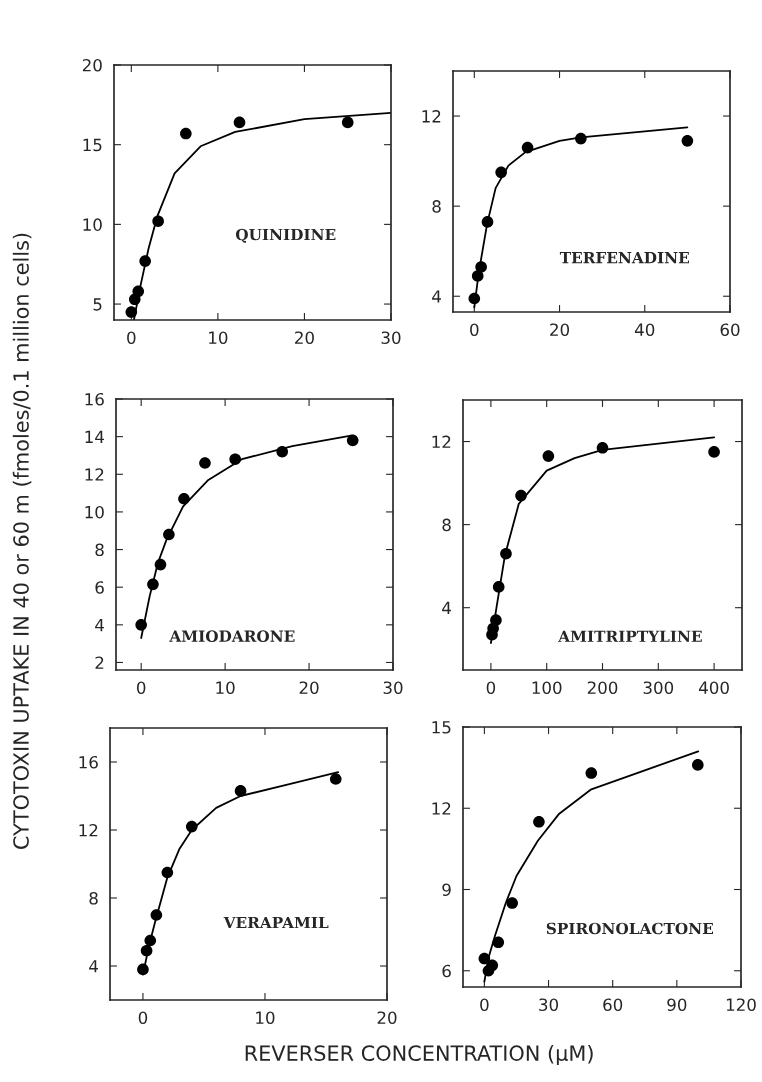 The width and height of the screenshot is (762, 1082). What do you see at coordinates (644, 330) in the screenshot?
I see `x-tick-label: 40` at bounding box center [644, 330].